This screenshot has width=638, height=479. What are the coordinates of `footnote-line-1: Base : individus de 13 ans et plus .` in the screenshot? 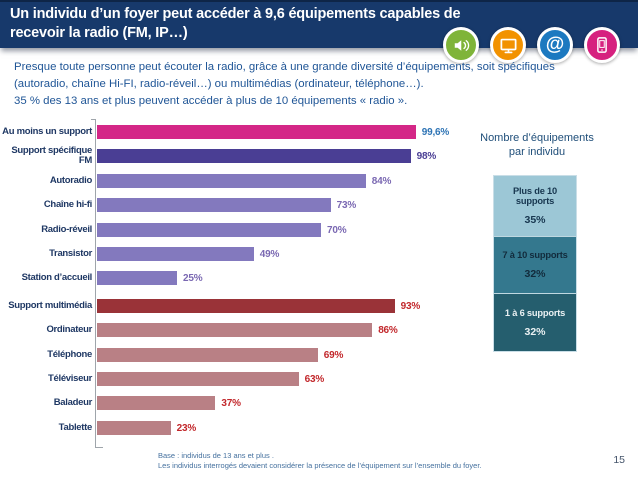 It's located at (216, 455).